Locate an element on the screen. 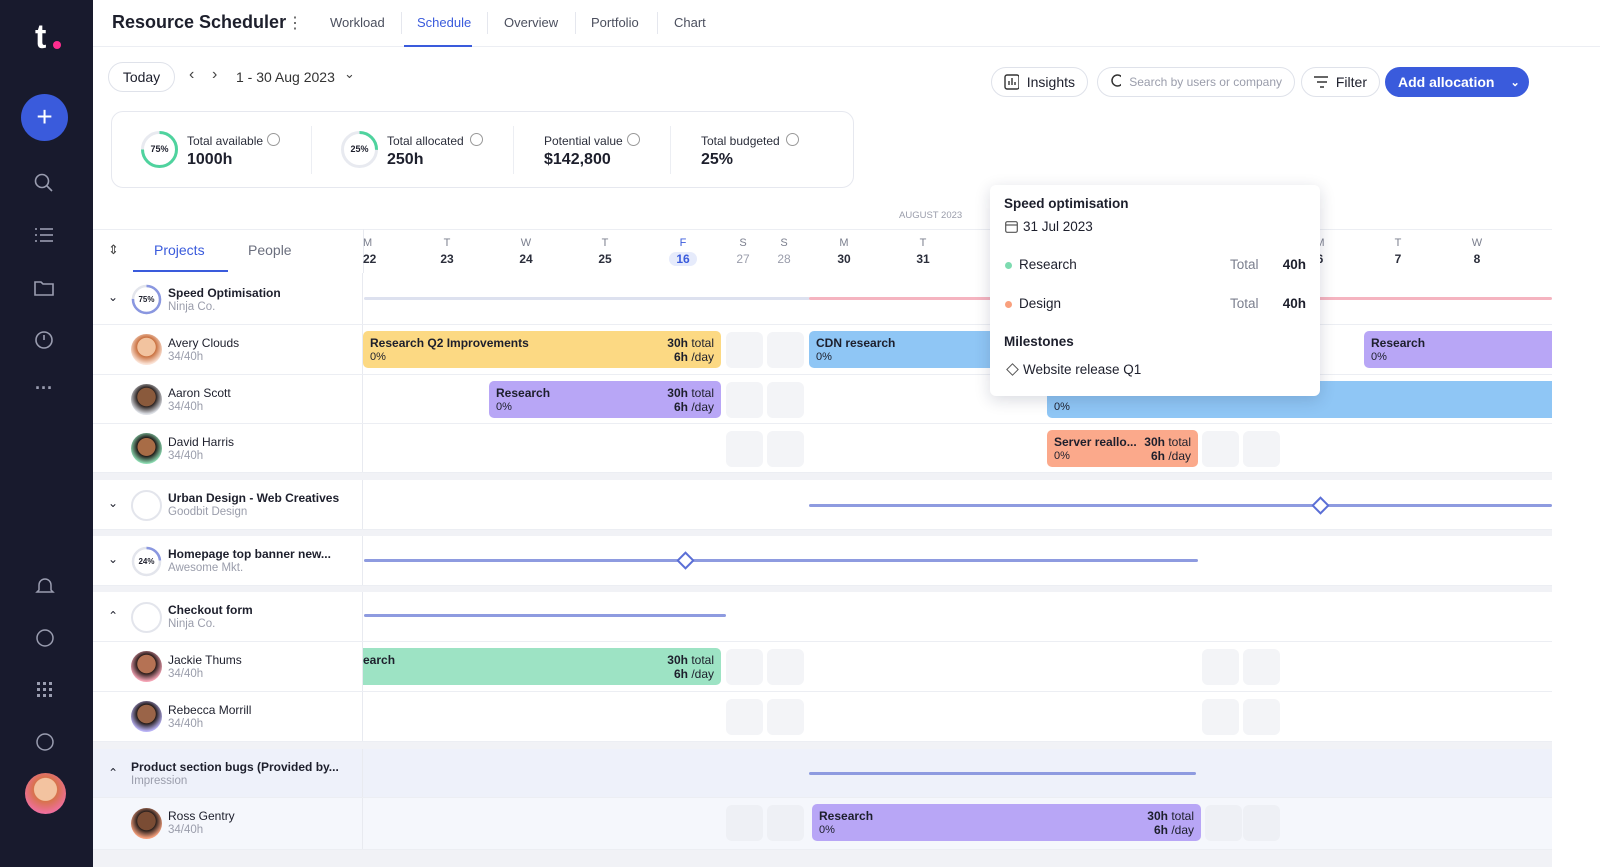  create-button: + is located at coordinates (44, 117).